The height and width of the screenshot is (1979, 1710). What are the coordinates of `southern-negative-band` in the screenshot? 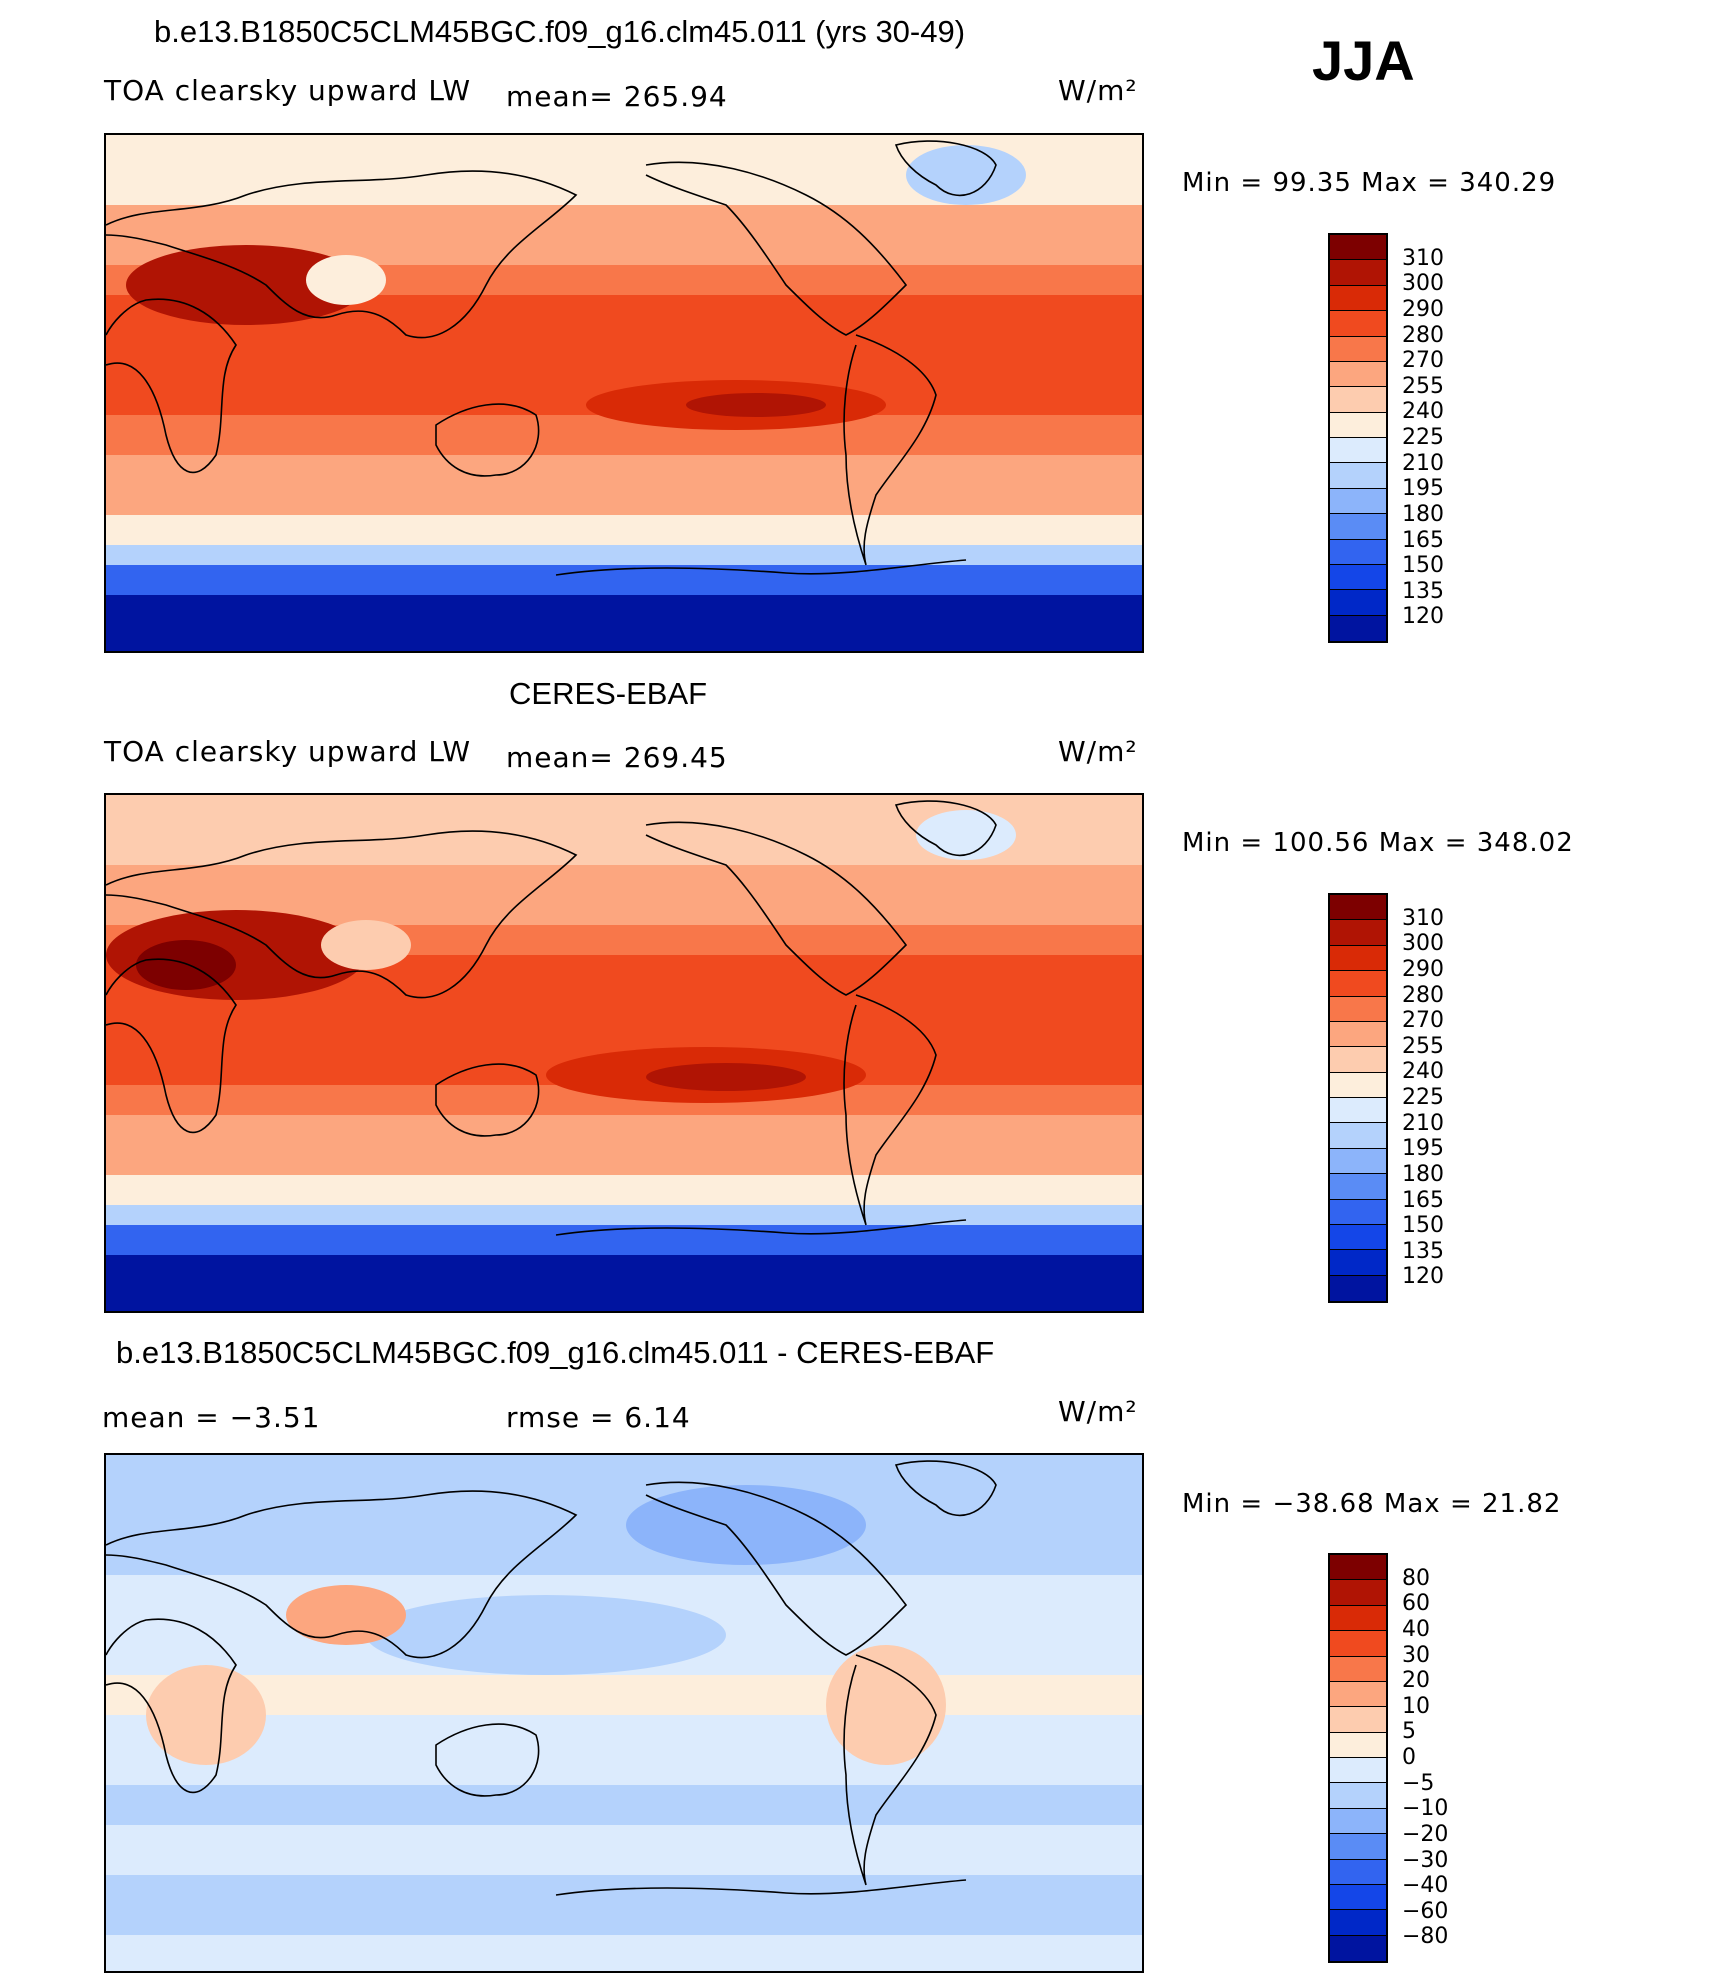 It's located at (624, 1805).